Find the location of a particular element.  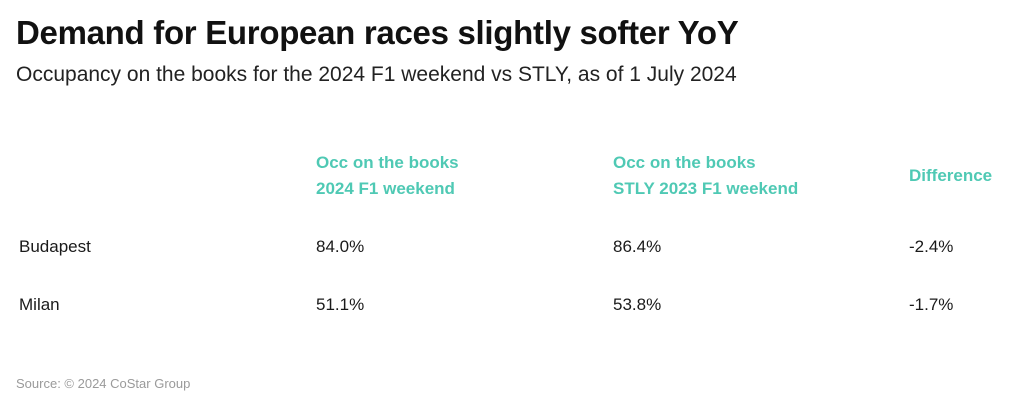

column-header-difference-line1: Difference is located at coordinates (951, 175).